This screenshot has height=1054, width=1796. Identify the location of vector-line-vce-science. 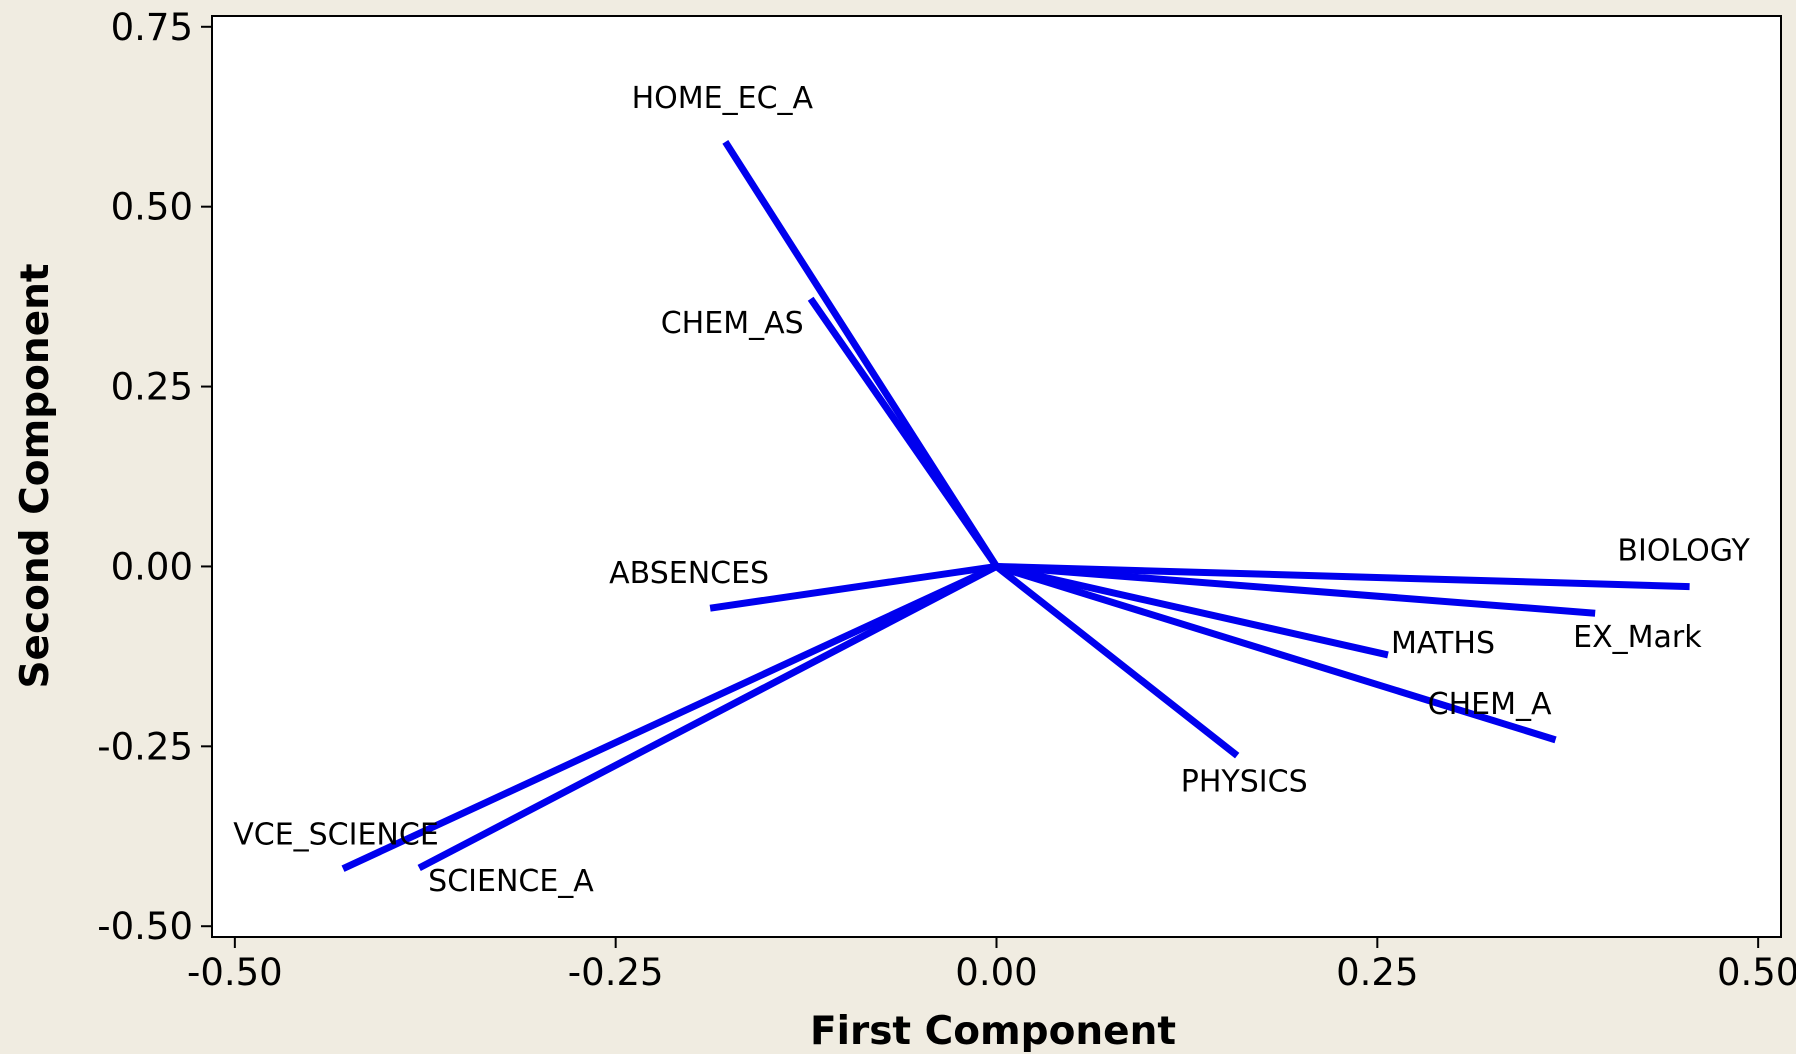
(669, 717).